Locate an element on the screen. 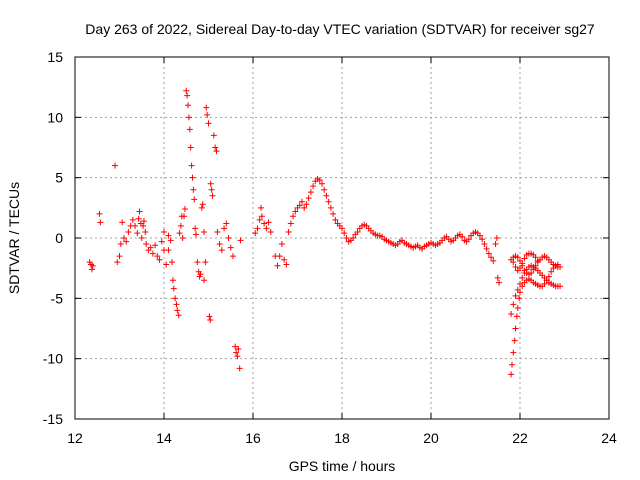 This screenshot has height=480, width=640. x-tick-label: 24 is located at coordinates (609, 438).